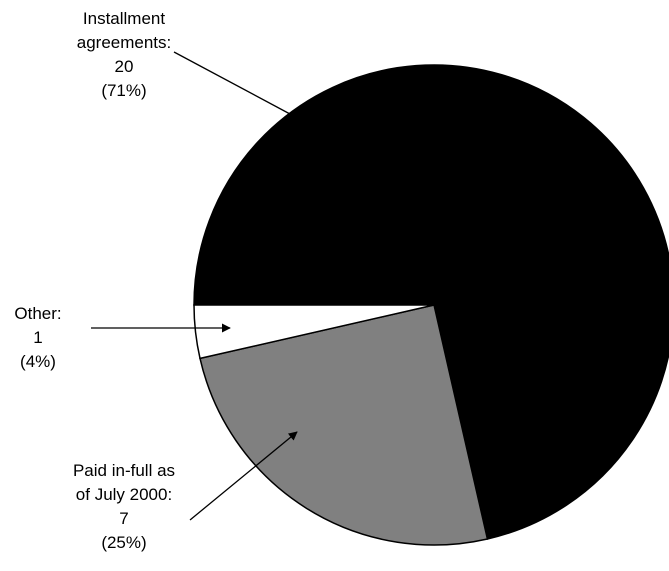 This screenshot has height=571, width=669. What do you see at coordinates (37, 313) in the screenshot?
I see `slice-label-line: Other:` at bounding box center [37, 313].